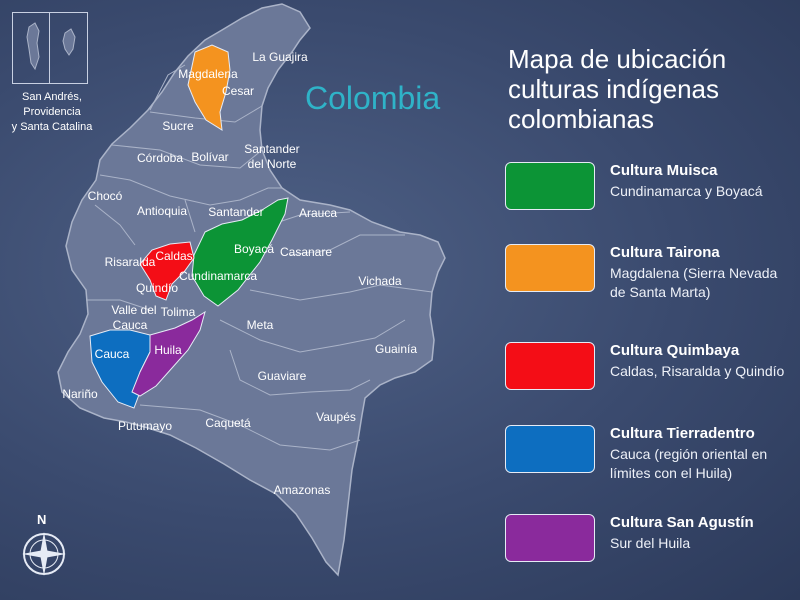 The width and height of the screenshot is (800, 600). What do you see at coordinates (80, 394) in the screenshot?
I see `label-narino: Nariño` at bounding box center [80, 394].